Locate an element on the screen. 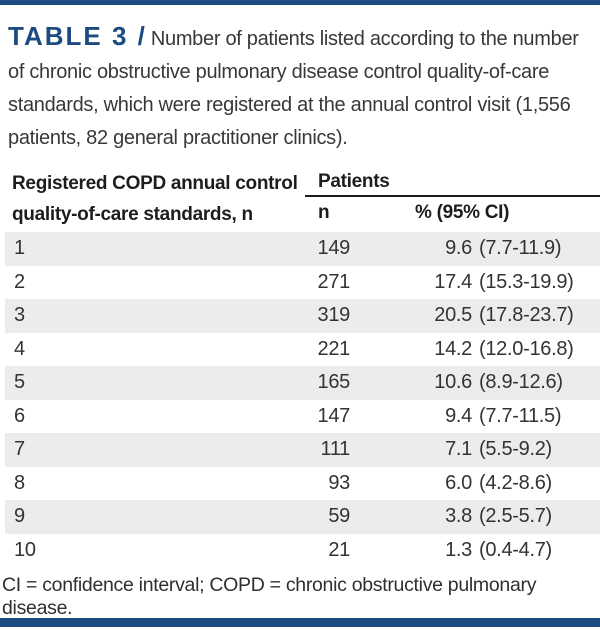 The height and width of the screenshot is (630, 600). cell-percent-value: 9.4 is located at coordinates (458, 415).